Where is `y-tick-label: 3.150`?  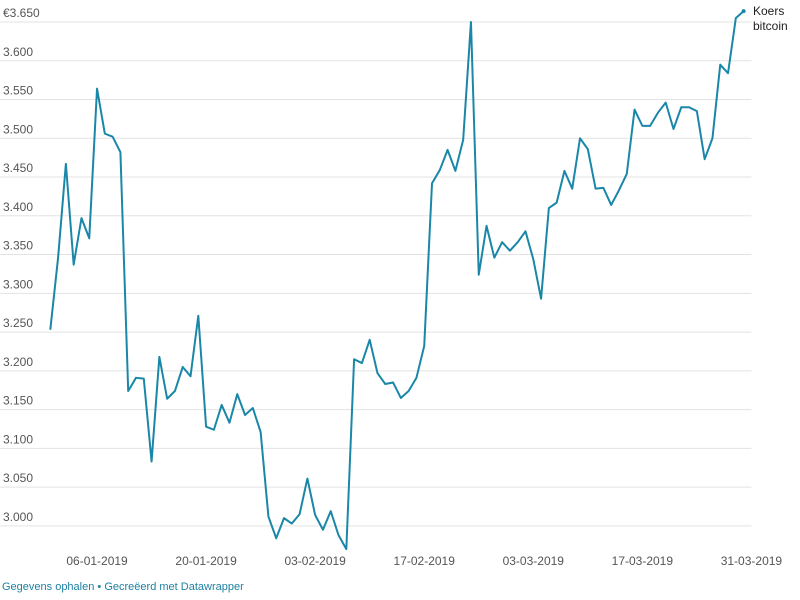 y-tick-label: 3.150 is located at coordinates (18, 401).